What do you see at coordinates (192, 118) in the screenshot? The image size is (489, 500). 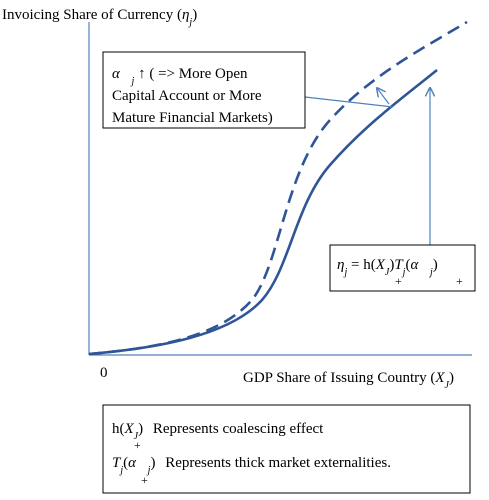 I see `callout-line: Mature Financial Markets)` at bounding box center [192, 118].